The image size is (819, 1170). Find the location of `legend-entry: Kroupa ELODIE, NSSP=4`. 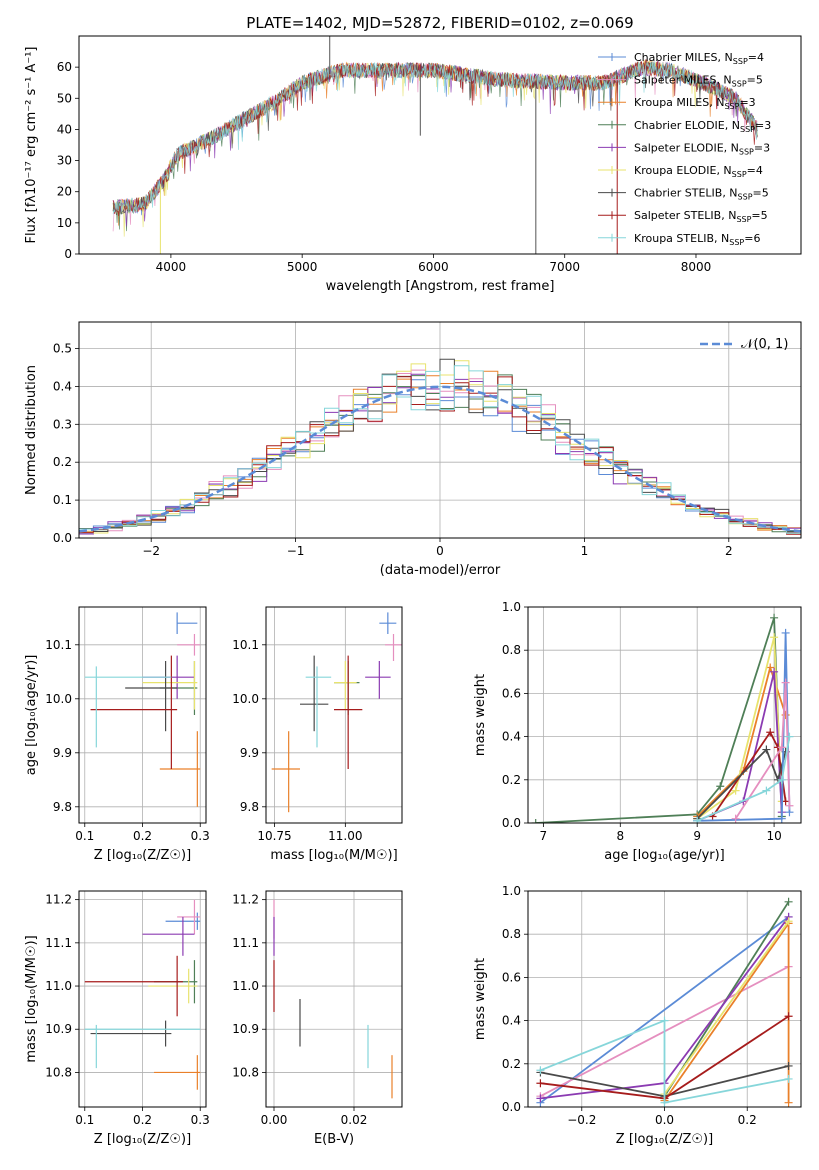

legend-entry: Kroupa ELODIE, NSSP=4 is located at coordinates (698, 171).